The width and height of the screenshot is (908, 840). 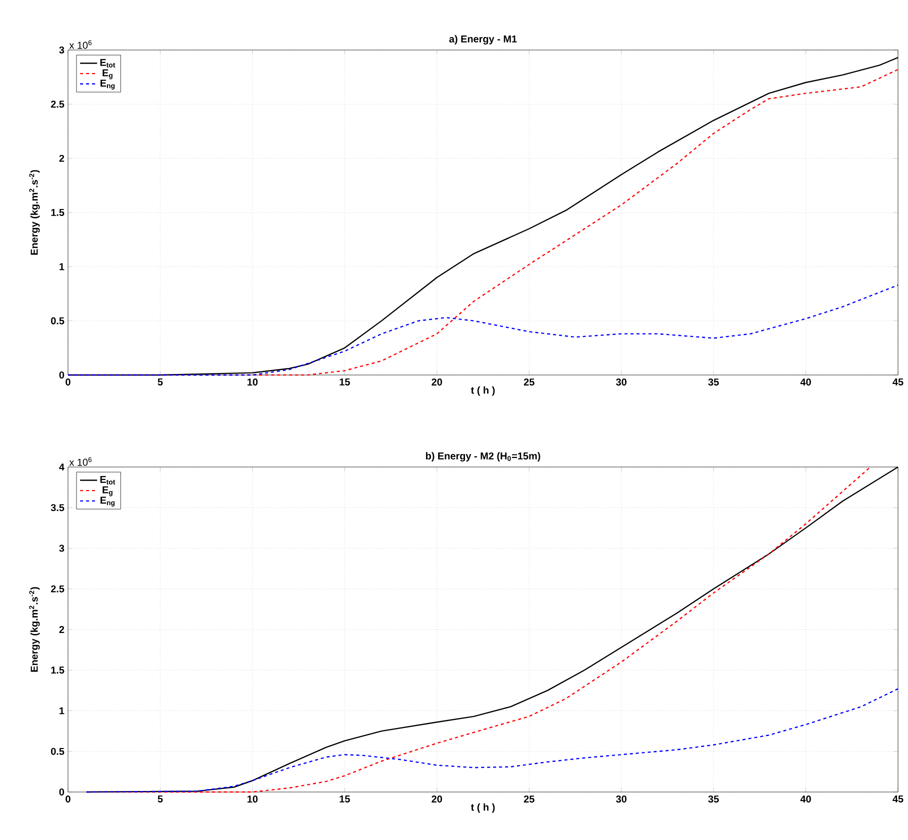 I want to click on y-tick-label: 3.5, so click(x=57, y=508).